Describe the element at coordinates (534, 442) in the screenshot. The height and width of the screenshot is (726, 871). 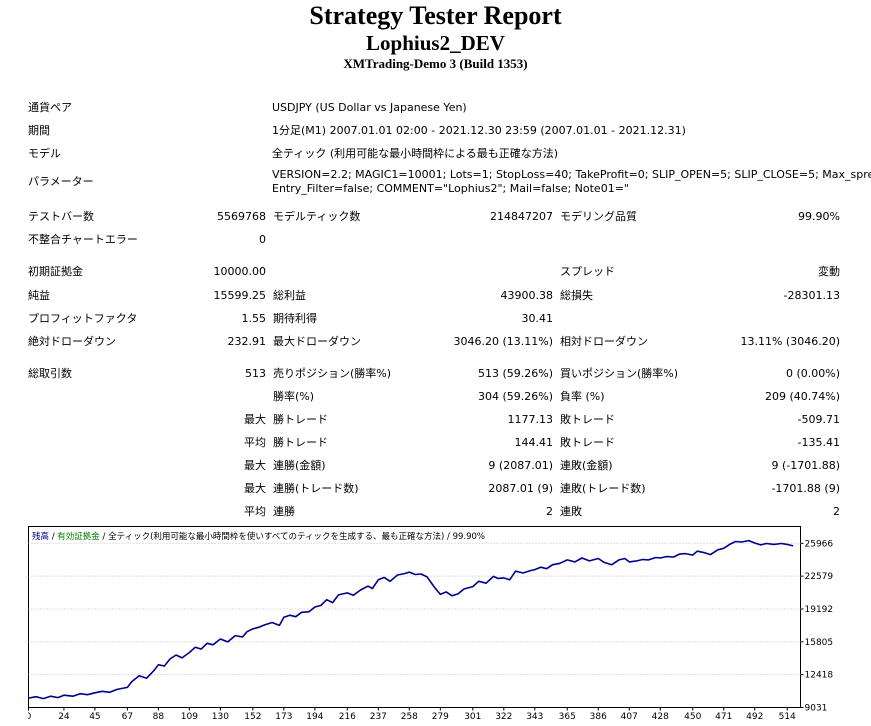
I see `average-profit-value: 144.41` at that location.